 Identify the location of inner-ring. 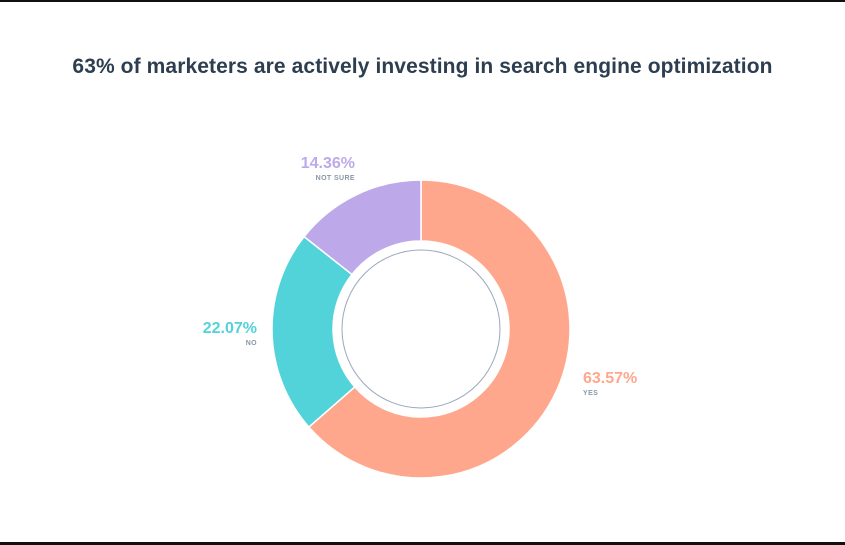
(421, 329).